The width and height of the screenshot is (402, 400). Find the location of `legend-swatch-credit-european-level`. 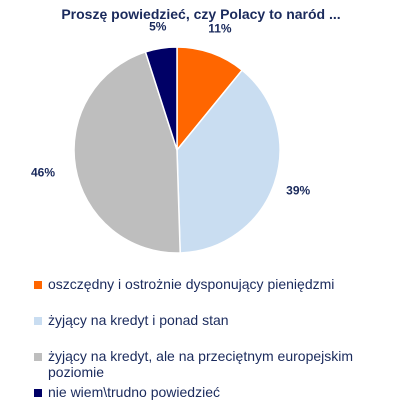

legend-swatch-credit-european-level is located at coordinates (38, 357).